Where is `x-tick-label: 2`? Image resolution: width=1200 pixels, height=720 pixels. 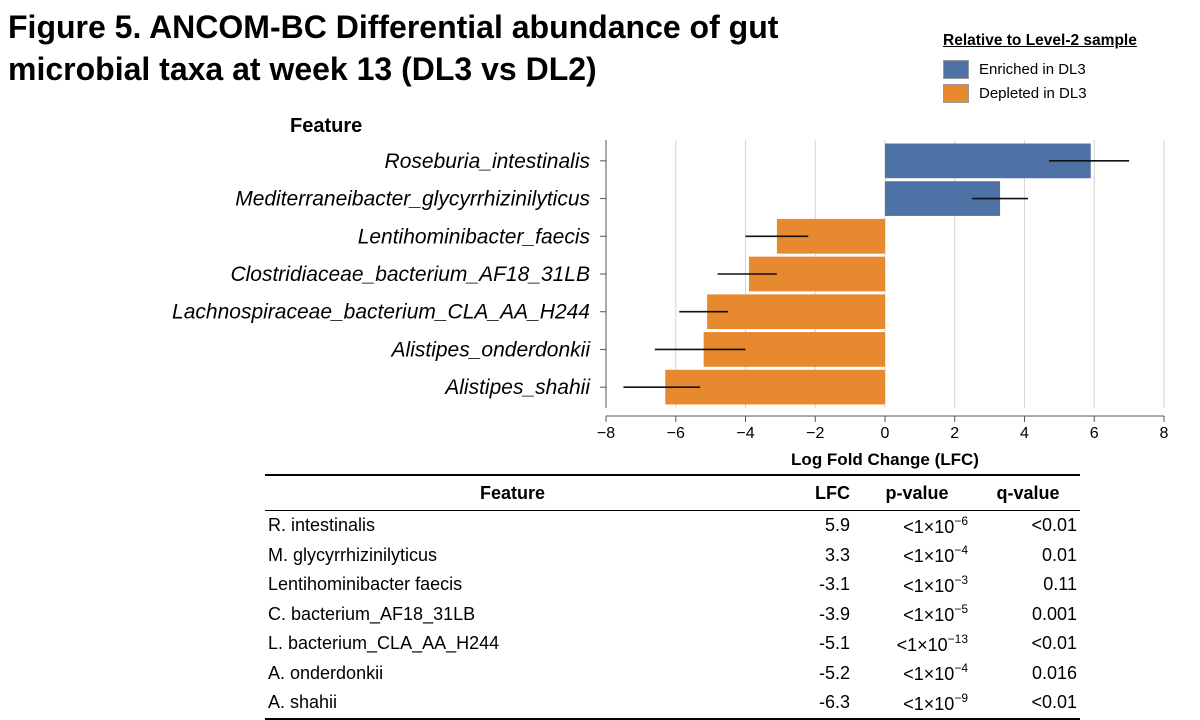 x-tick-label: 2 is located at coordinates (954, 433).